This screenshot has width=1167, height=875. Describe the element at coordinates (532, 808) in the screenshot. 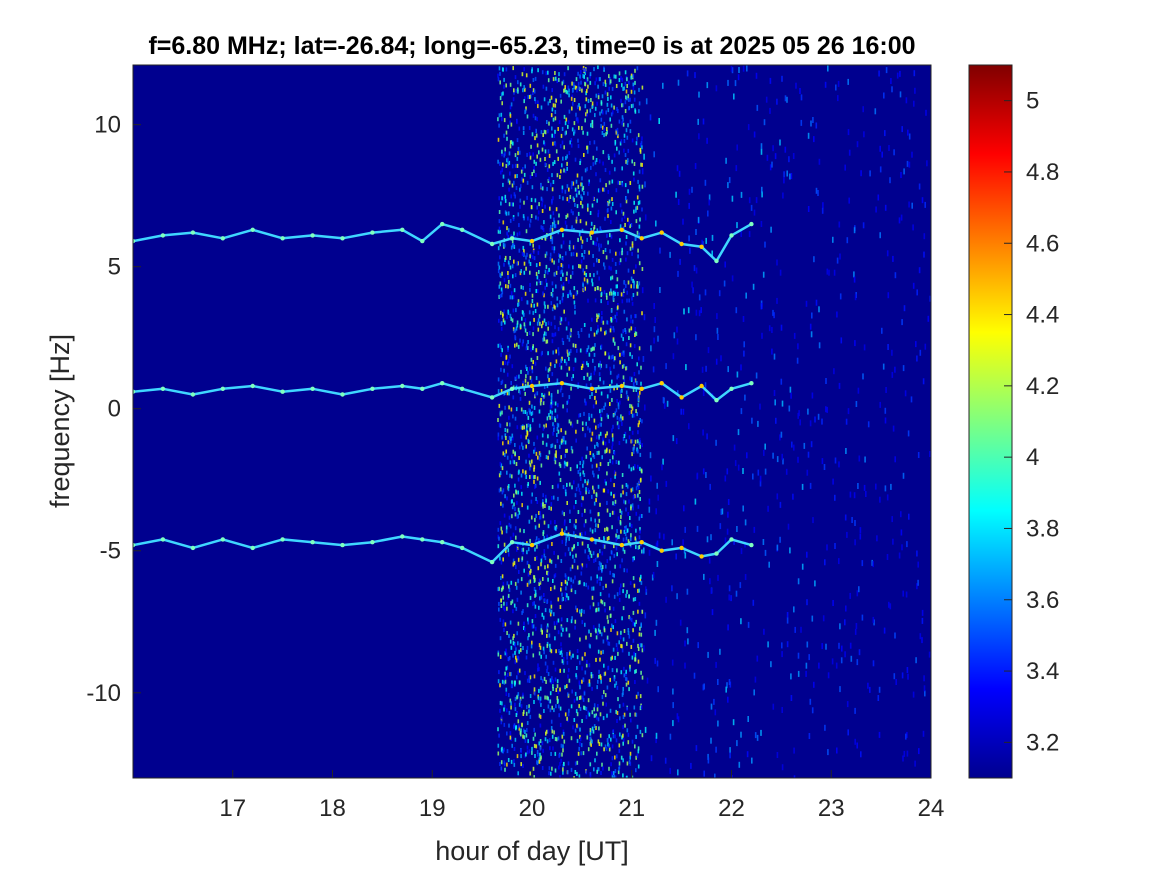

I see `x-tick-label: 20` at that location.